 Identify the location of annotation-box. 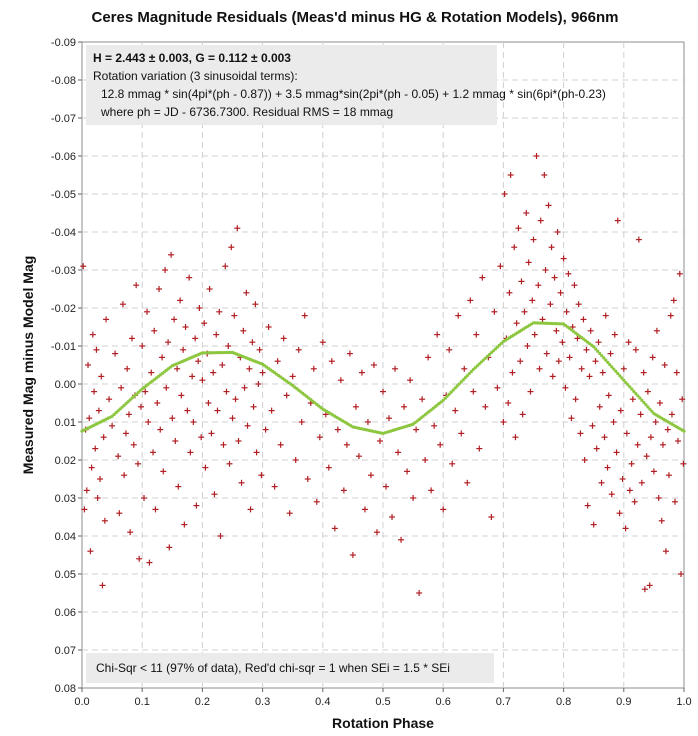
(291, 85).